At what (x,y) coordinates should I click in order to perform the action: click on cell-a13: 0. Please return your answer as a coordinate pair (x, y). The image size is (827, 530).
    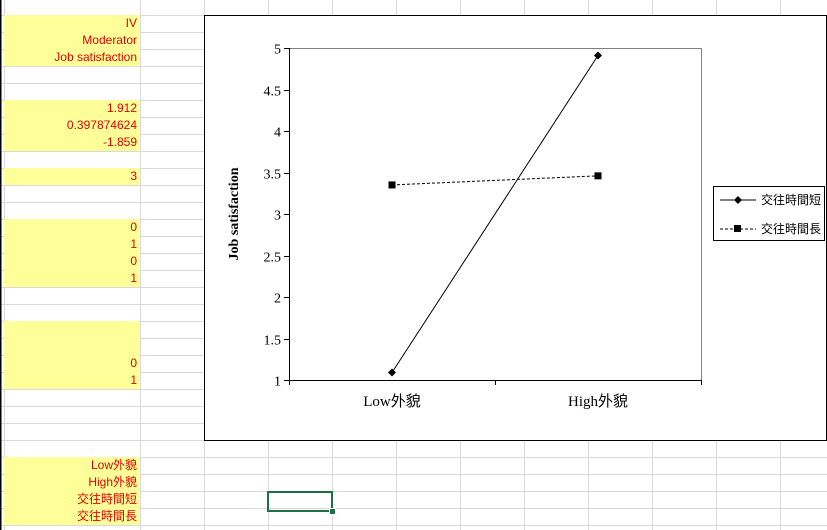
    Looking at the image, I should click on (72, 227).